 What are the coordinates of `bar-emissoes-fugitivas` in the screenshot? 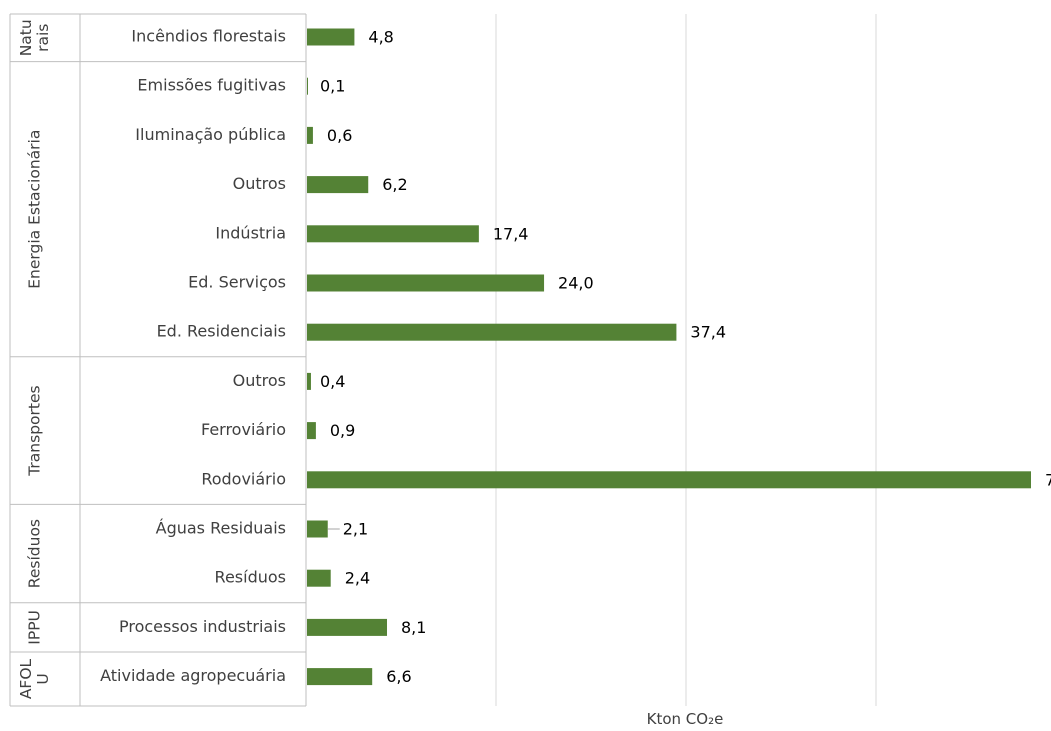 It's located at (307, 86).